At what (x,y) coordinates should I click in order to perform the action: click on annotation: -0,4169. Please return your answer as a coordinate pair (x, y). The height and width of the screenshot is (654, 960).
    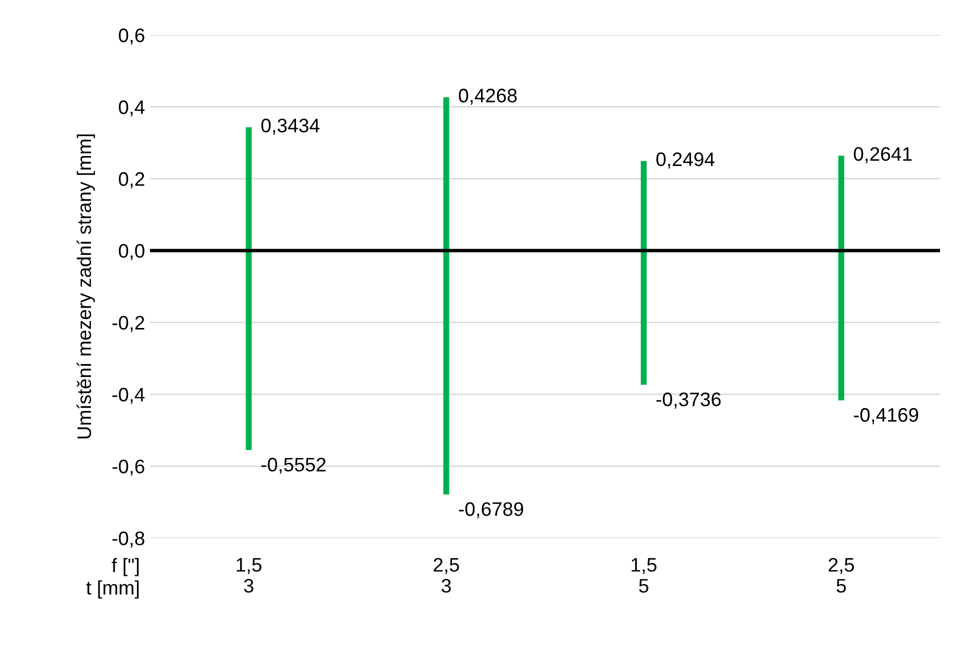
    Looking at the image, I should click on (886, 416).